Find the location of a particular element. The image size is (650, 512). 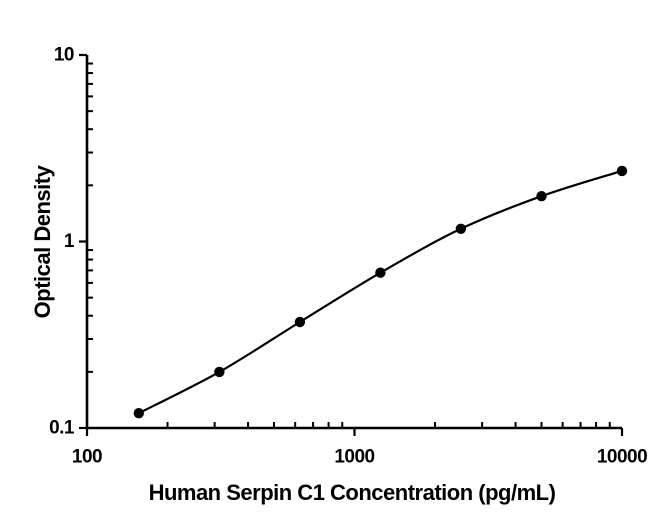

x-tick-label: 1000 is located at coordinates (354, 457).